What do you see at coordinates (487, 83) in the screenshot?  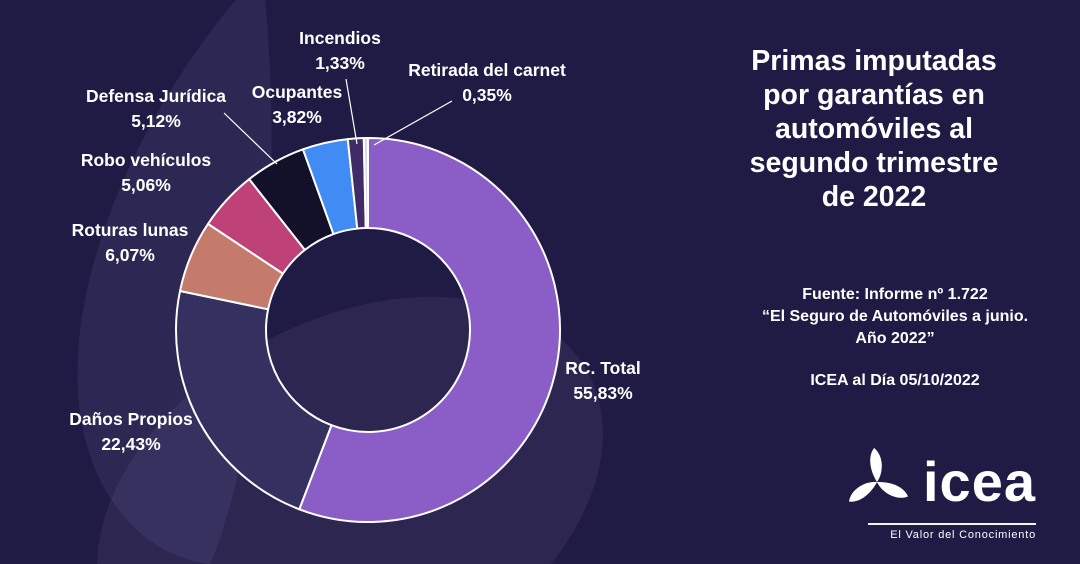 I see `label-retirada-del-carnet: Retirada del carnet 0,35%` at bounding box center [487, 83].